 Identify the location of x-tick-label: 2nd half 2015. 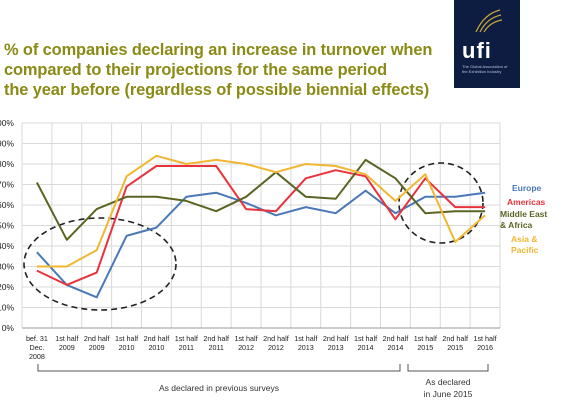
(455, 343).